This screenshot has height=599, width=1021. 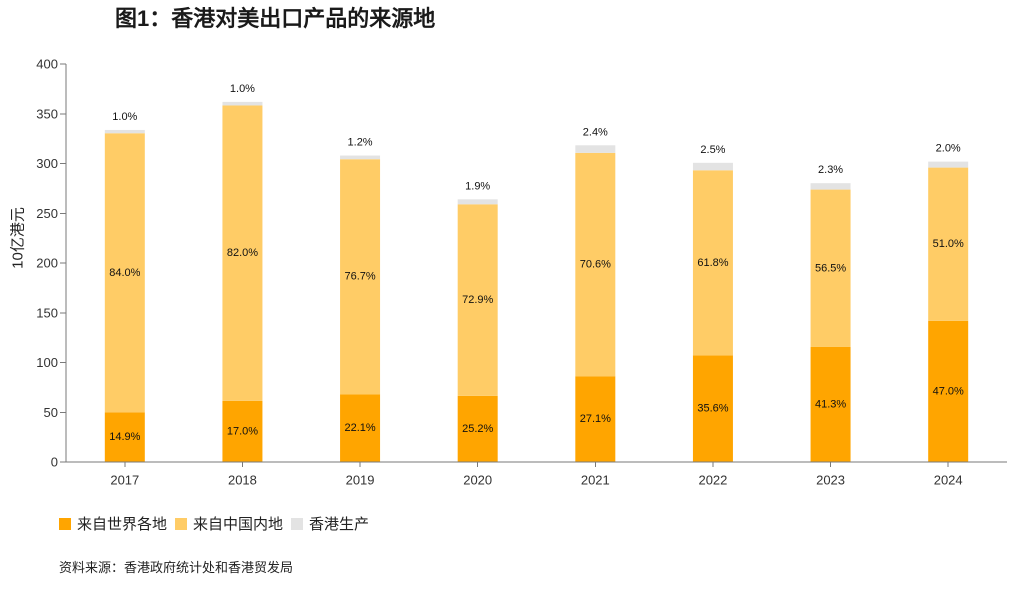 I want to click on bar-world-2018, so click(x=242, y=431).